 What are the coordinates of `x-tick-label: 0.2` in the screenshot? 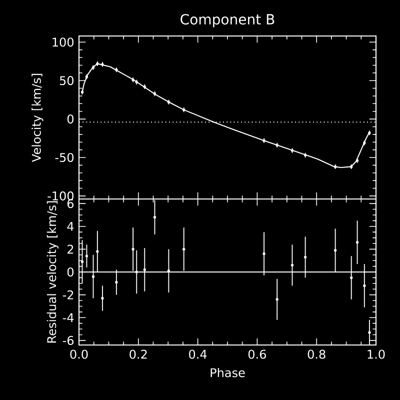 It's located at (138, 354).